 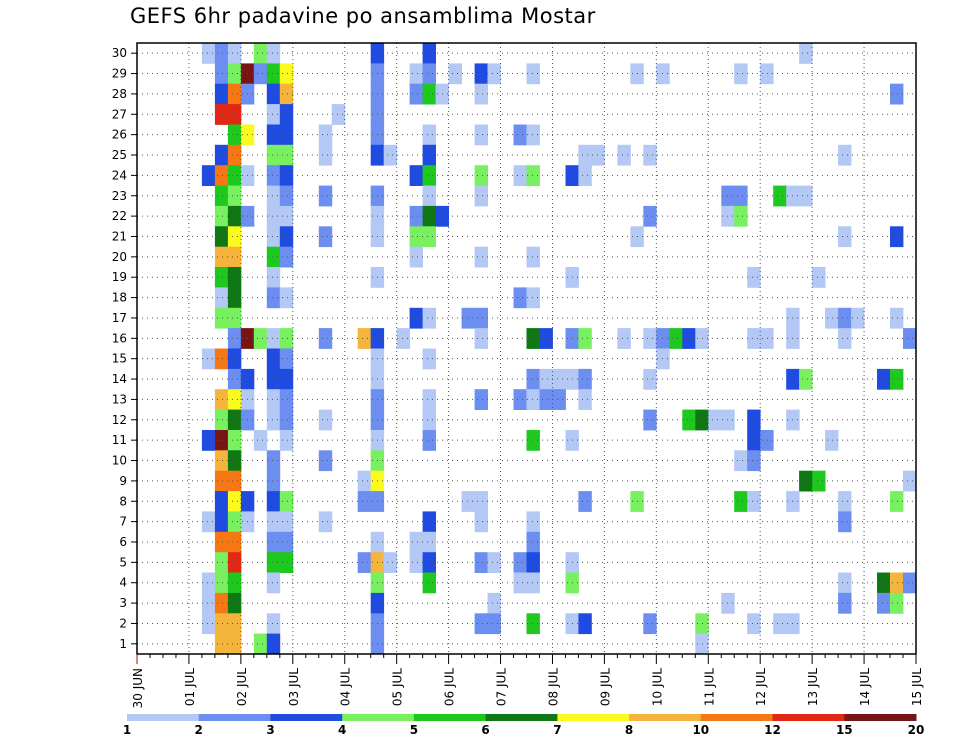 I want to click on x-tick-label: 03 JUL, so click(x=294, y=687).